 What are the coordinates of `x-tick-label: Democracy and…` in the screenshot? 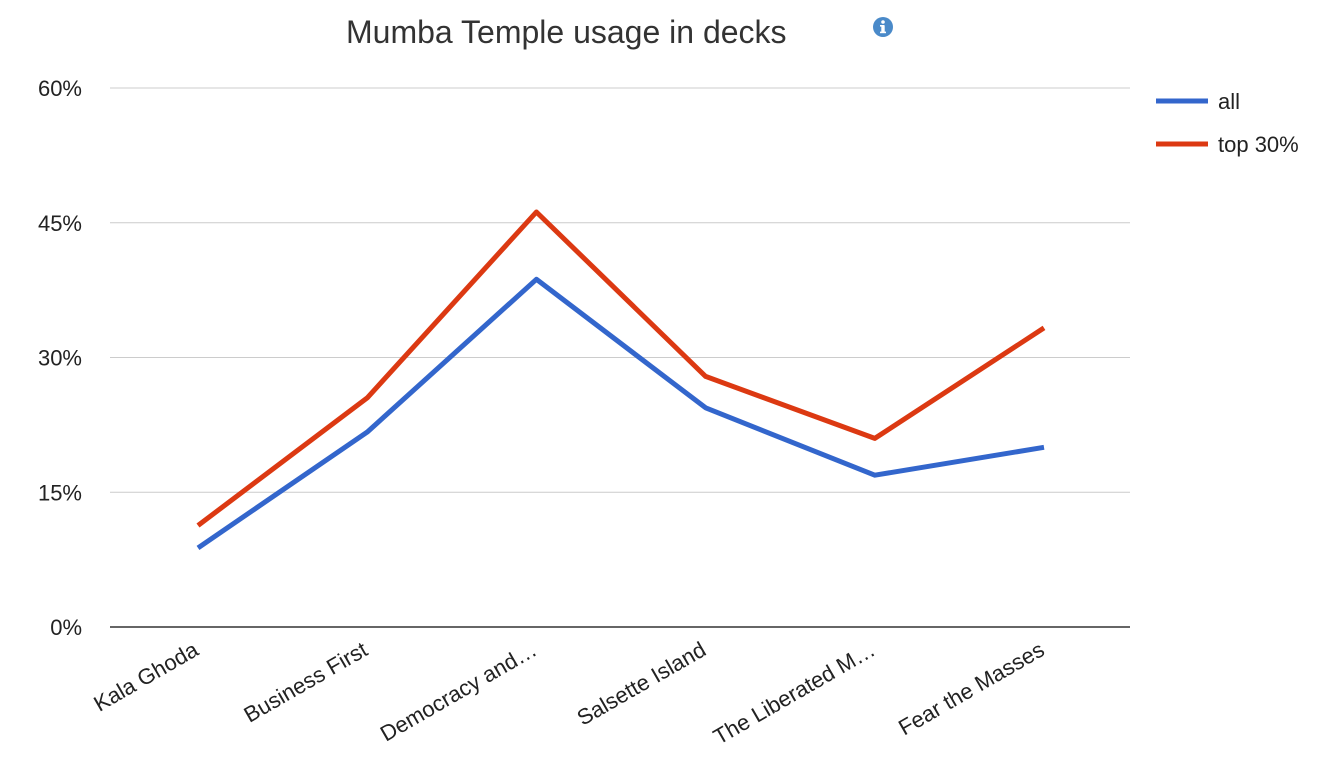 It's located at (458, 692).